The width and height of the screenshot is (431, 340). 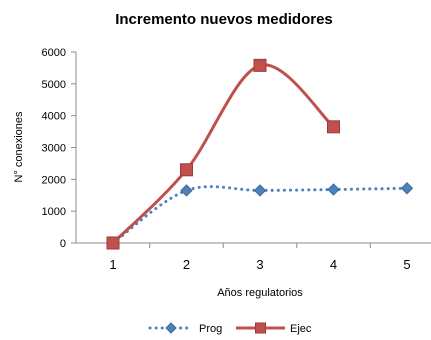 What do you see at coordinates (54, 149) in the screenshot?
I see `y-tick-label: 3000` at bounding box center [54, 149].